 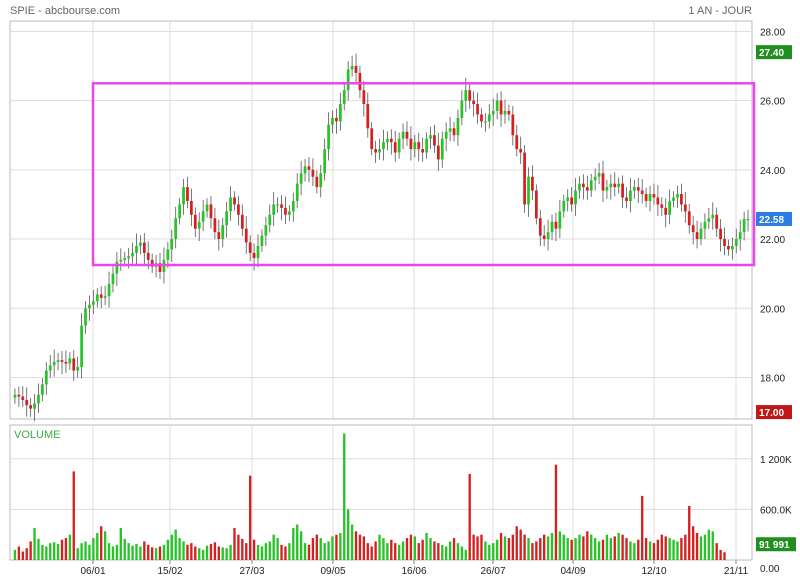 I want to click on badge-high-value: 27.40, so click(x=771, y=53).